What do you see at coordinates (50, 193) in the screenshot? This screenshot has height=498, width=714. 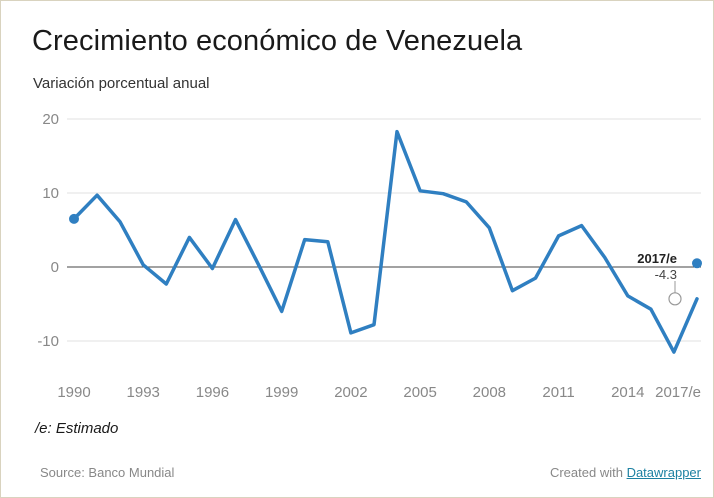 I see `y-tick-label: 10` at bounding box center [50, 193].